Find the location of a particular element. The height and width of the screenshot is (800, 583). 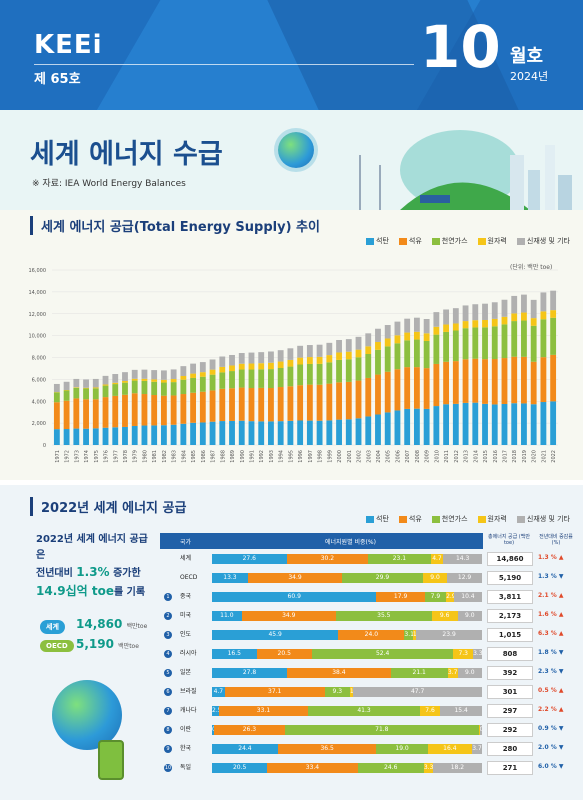

share-segment: 11.0 is located at coordinates (227, 616).